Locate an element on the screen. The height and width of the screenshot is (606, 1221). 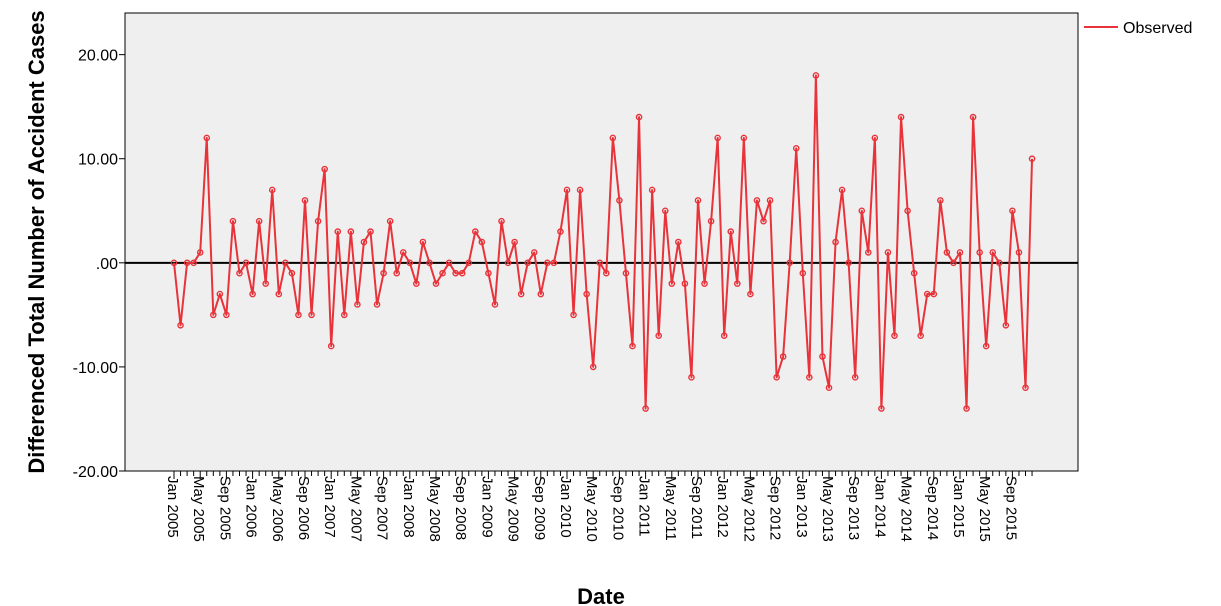
x-axis-title: Date is located at coordinates (601, 595).